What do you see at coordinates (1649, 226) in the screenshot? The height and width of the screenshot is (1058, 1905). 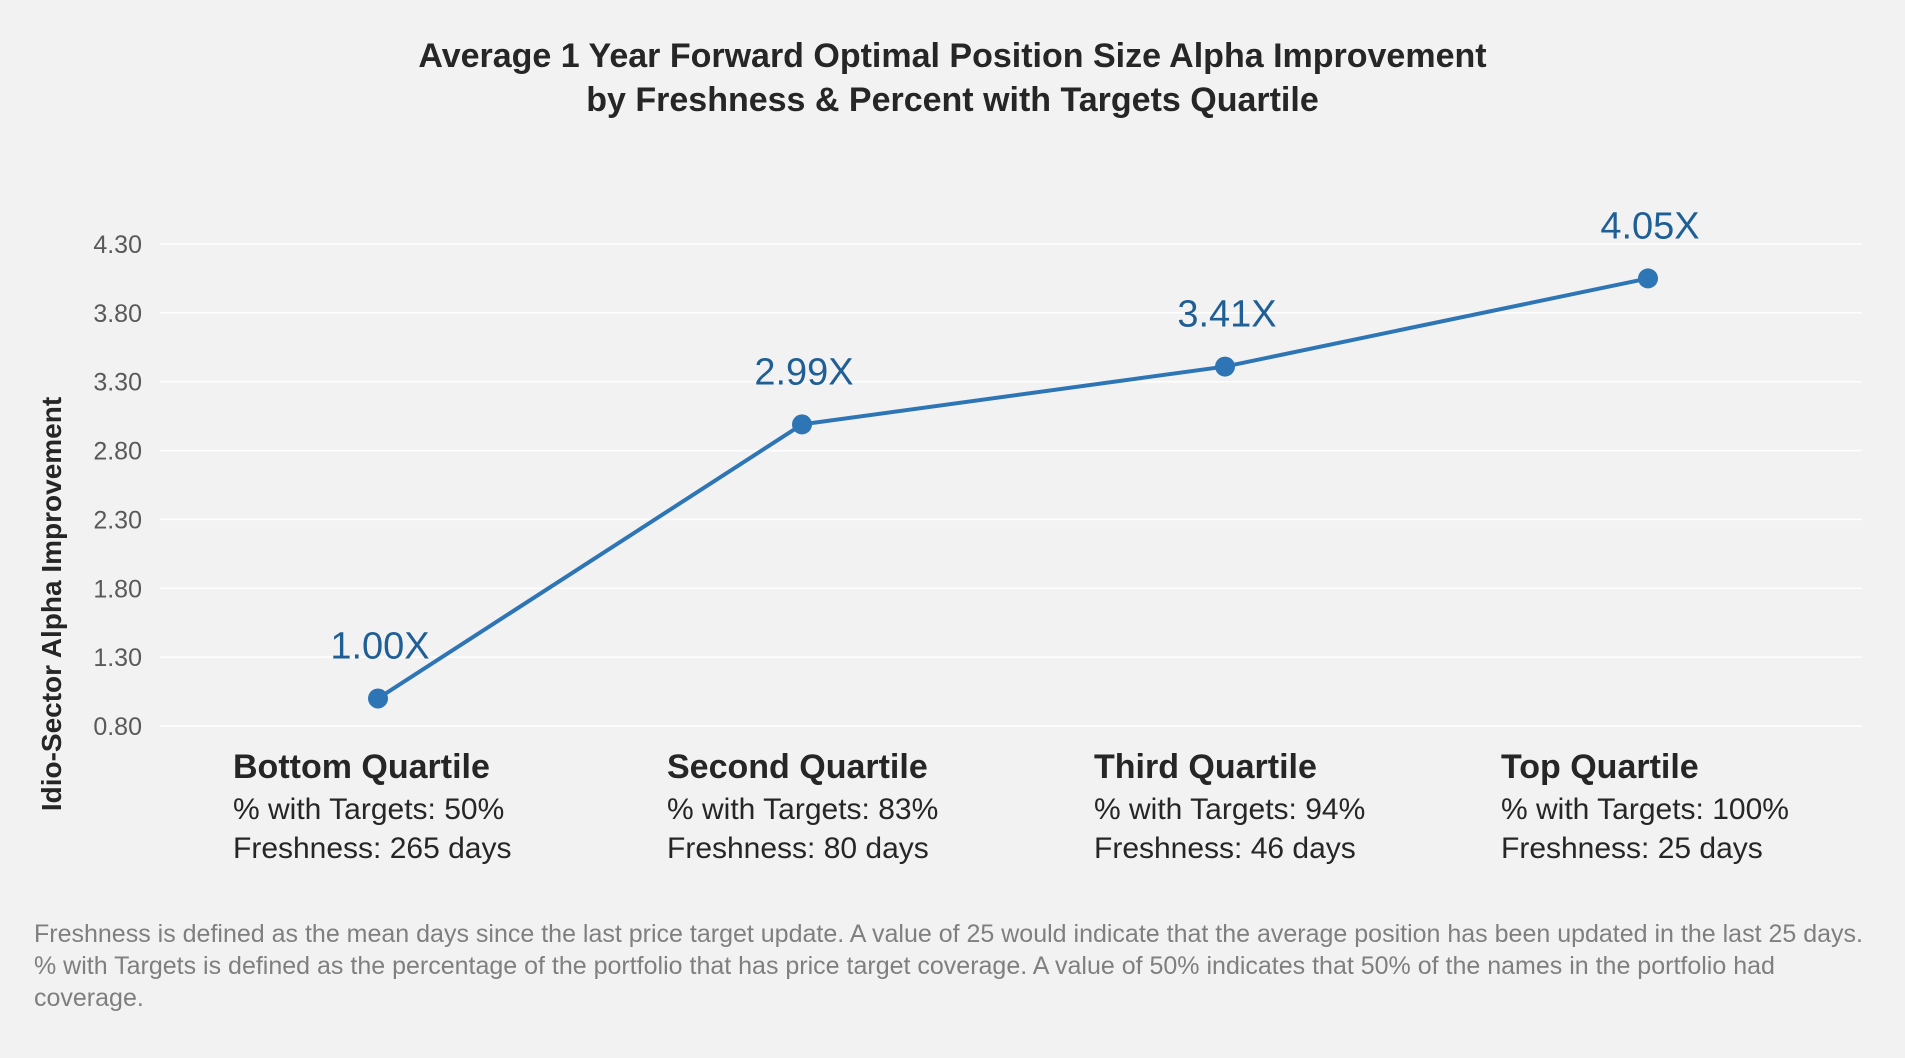 I see `data-label: 4.05X` at bounding box center [1649, 226].